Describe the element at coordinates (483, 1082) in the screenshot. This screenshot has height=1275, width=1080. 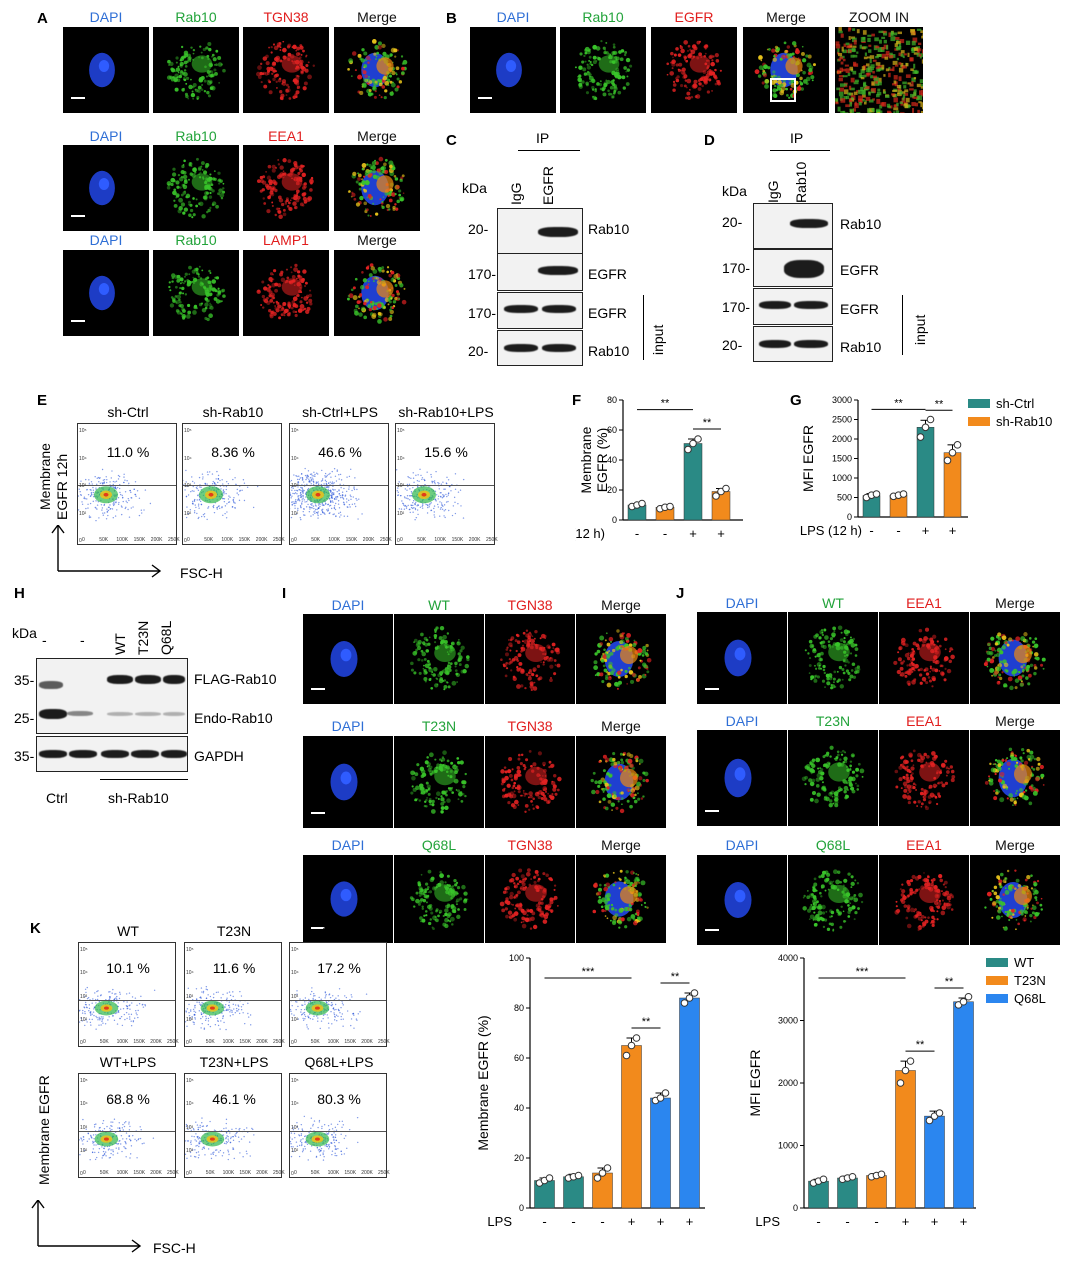
I see `y-axis-label: Membrane EGFR (%)` at that location.